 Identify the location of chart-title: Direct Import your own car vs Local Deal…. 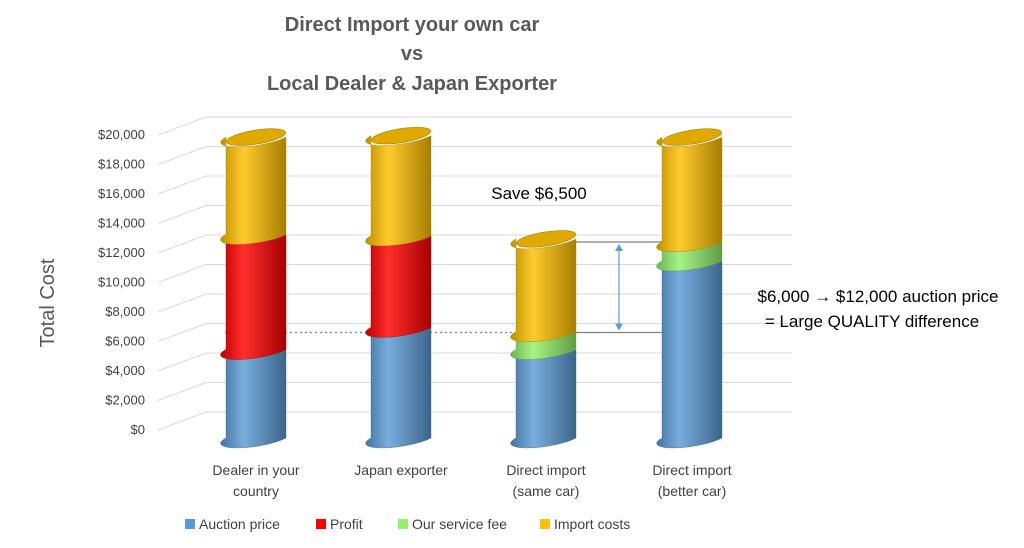
(412, 54).